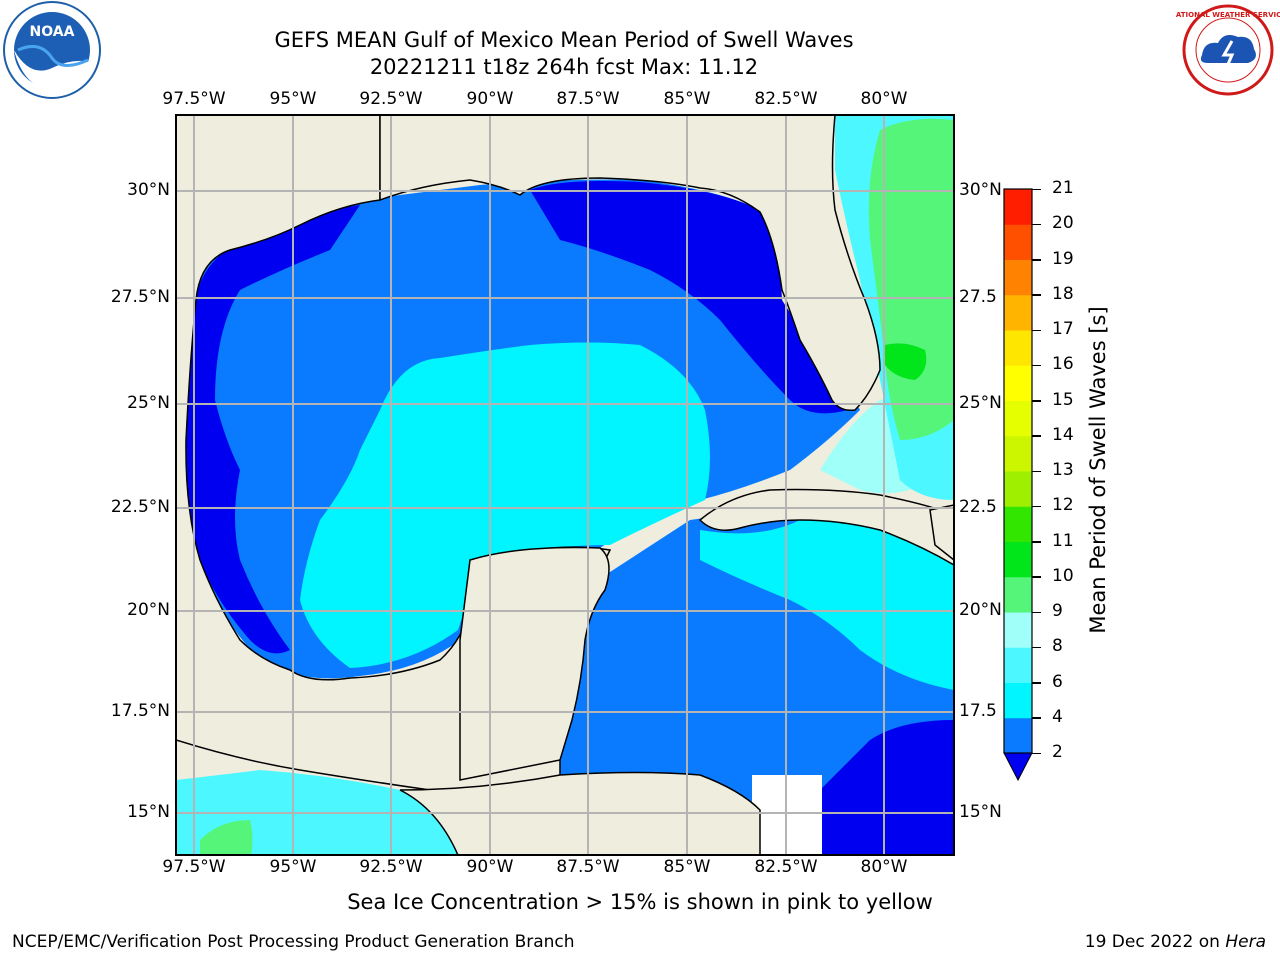 The image size is (1280, 960). I want to click on colorbar-tick-label: 9, so click(1057, 611).